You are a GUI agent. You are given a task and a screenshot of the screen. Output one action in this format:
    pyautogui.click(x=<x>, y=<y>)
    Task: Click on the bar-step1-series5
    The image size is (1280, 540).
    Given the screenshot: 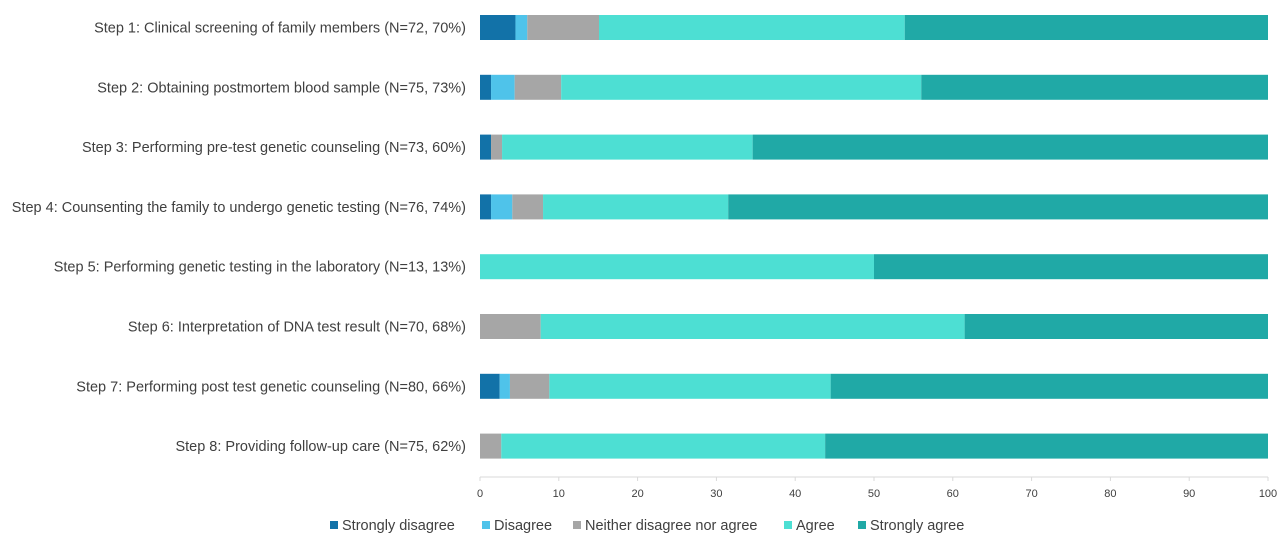 What is the action you would take?
    pyautogui.click(x=1086, y=27)
    